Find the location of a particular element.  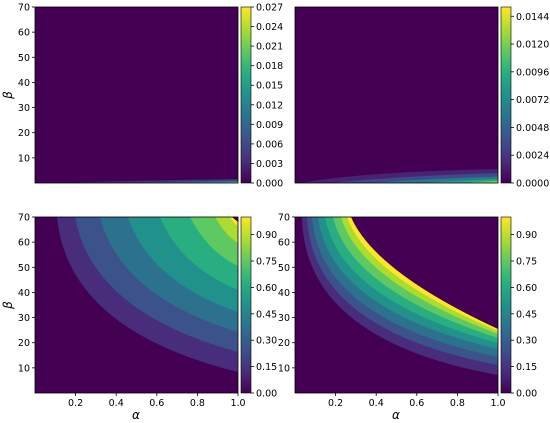

colorbar-tick-label: 0.0096 is located at coordinates (532, 72).